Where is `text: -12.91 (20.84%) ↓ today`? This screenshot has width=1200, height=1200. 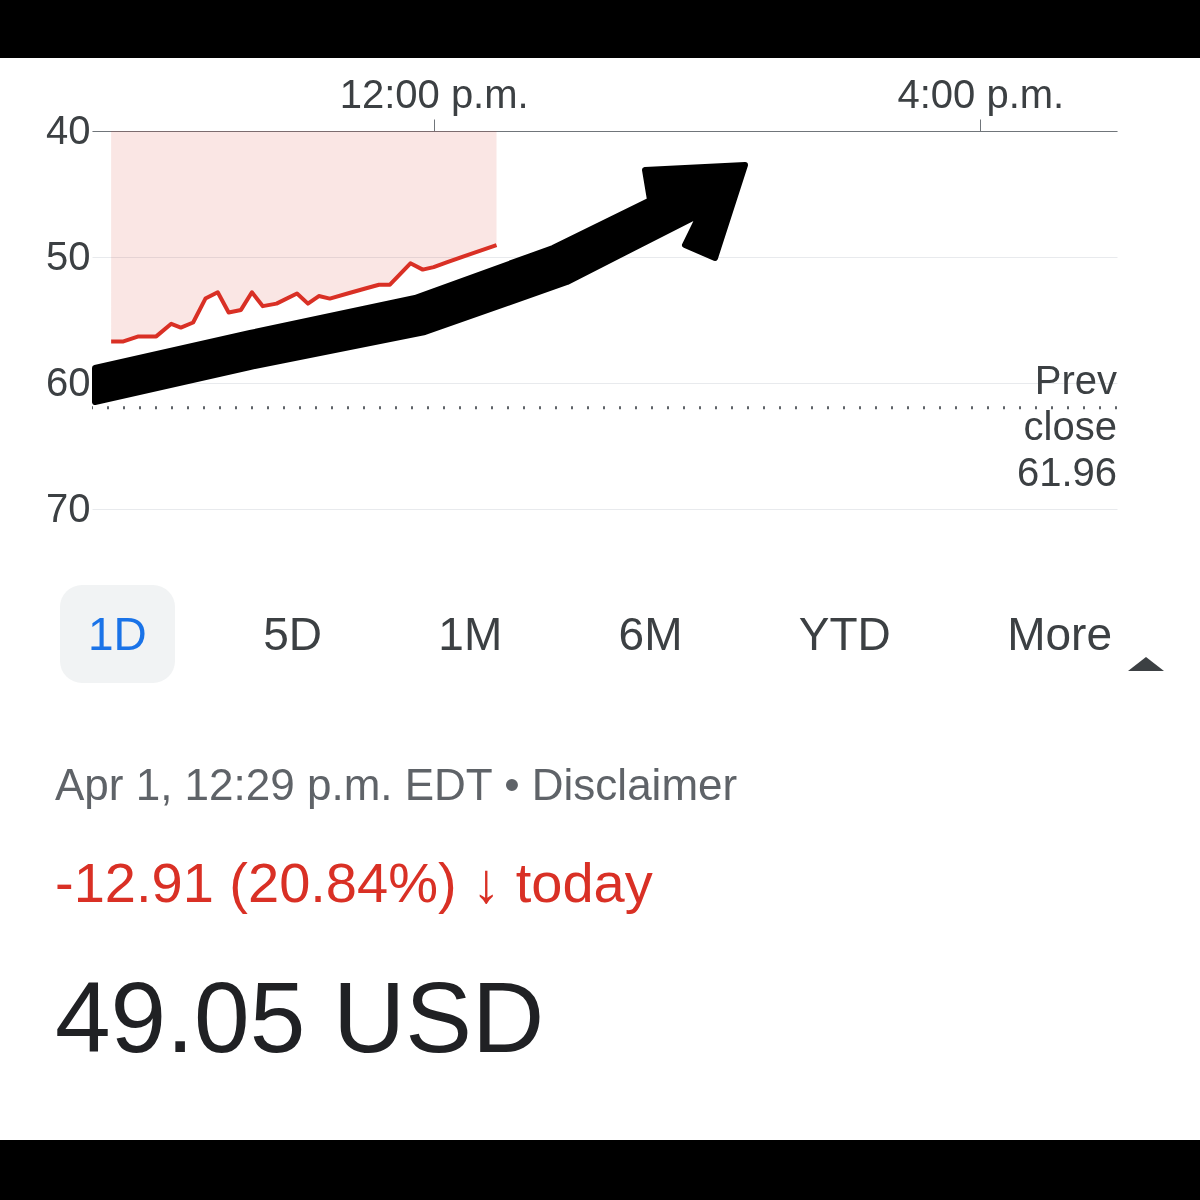 text: -12.91 (20.84%) ↓ today is located at coordinates (354, 882).